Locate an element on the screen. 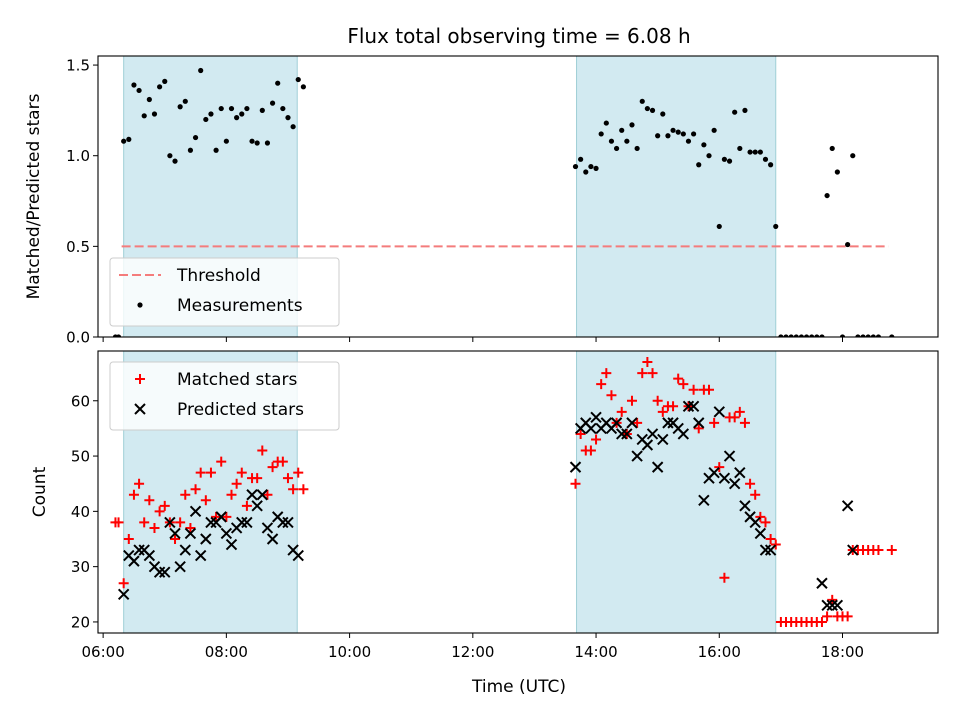  legend-swatch-predicted-stars is located at coordinates (140, 409).